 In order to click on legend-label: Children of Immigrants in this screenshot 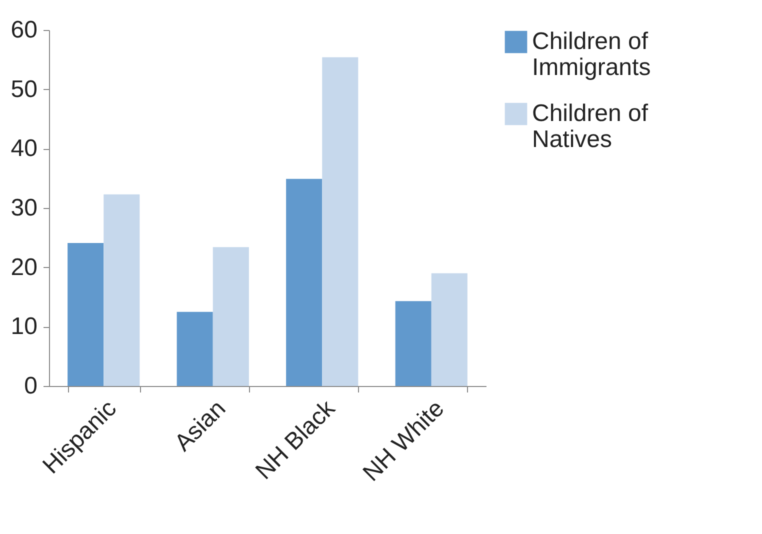, I will do `click(591, 54)`.